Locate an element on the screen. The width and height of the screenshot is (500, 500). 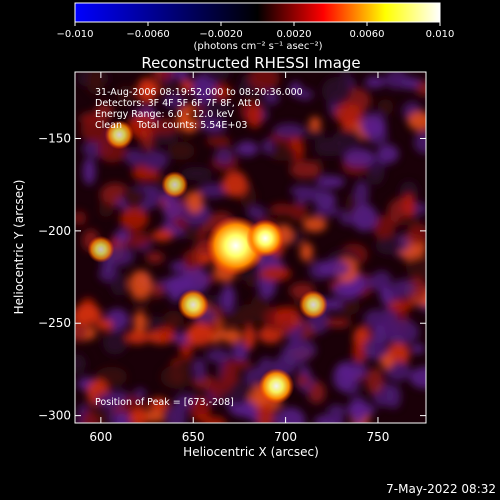
x-tick-label: 600 is located at coordinates (100, 437).